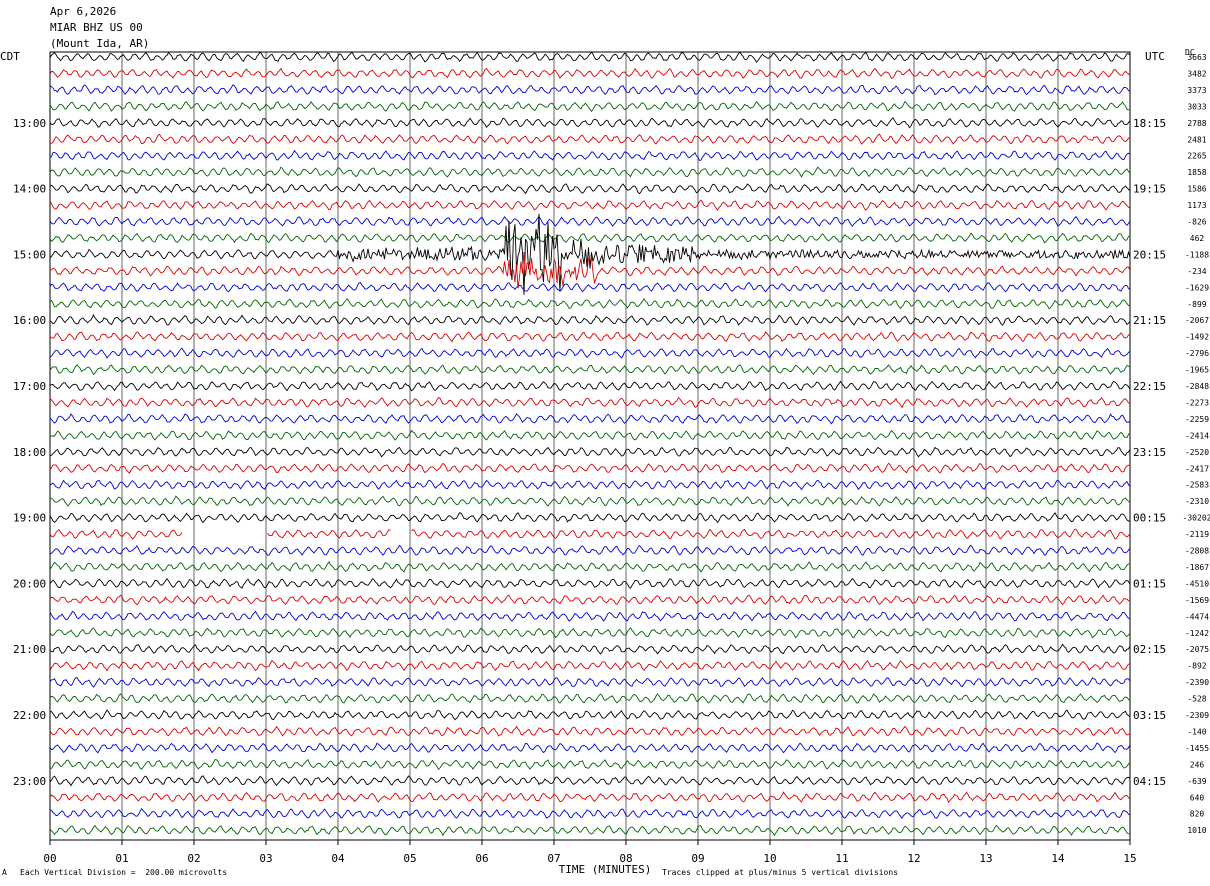 This screenshot has height=886, width=1210. I want to click on right-hour-label: 21:15, so click(1149, 320).